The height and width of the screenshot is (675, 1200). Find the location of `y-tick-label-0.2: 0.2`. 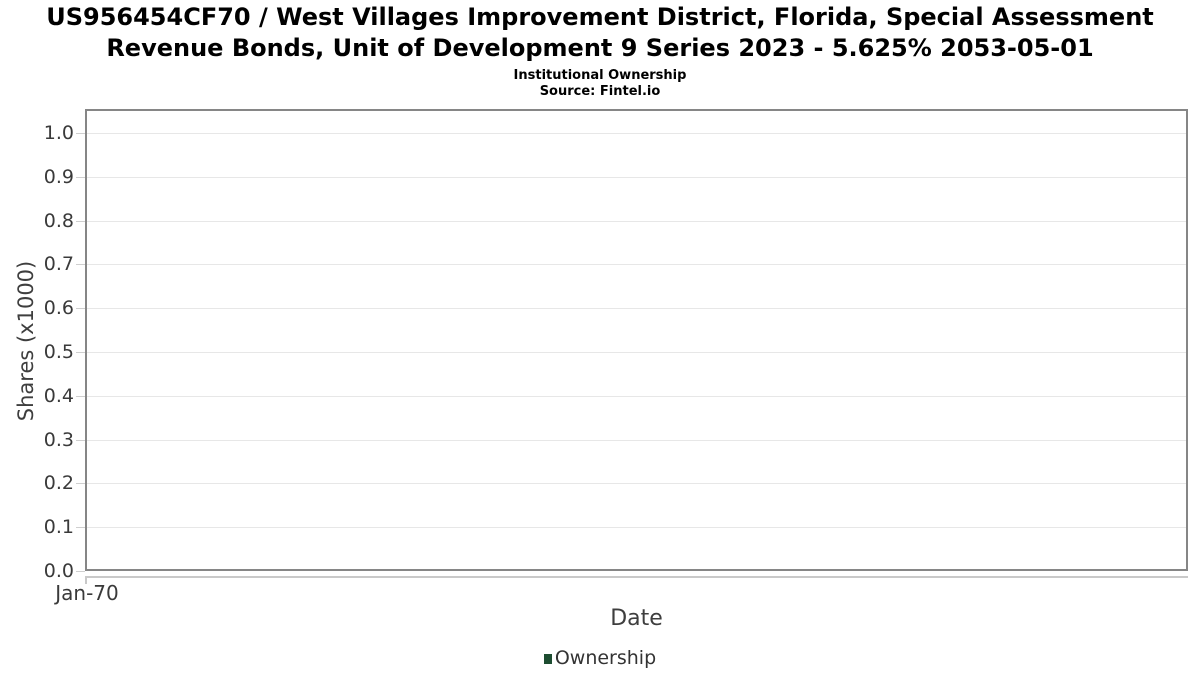

y-tick-label-0.2: 0.2 is located at coordinates (58, 483).